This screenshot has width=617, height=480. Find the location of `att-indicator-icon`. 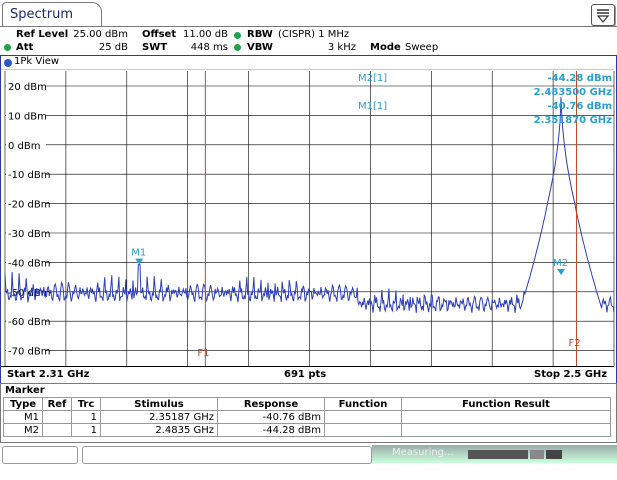

att-indicator-icon is located at coordinates (7, 47).